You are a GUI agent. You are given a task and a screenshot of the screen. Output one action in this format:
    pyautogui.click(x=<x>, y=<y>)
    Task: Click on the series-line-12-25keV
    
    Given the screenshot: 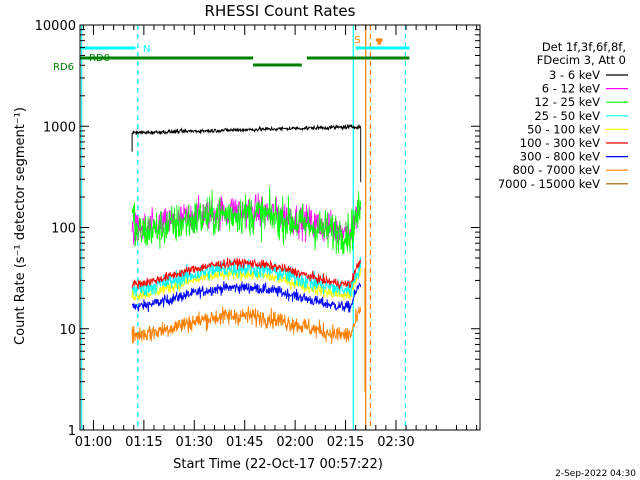 What is the action you would take?
    pyautogui.click(x=246, y=220)
    